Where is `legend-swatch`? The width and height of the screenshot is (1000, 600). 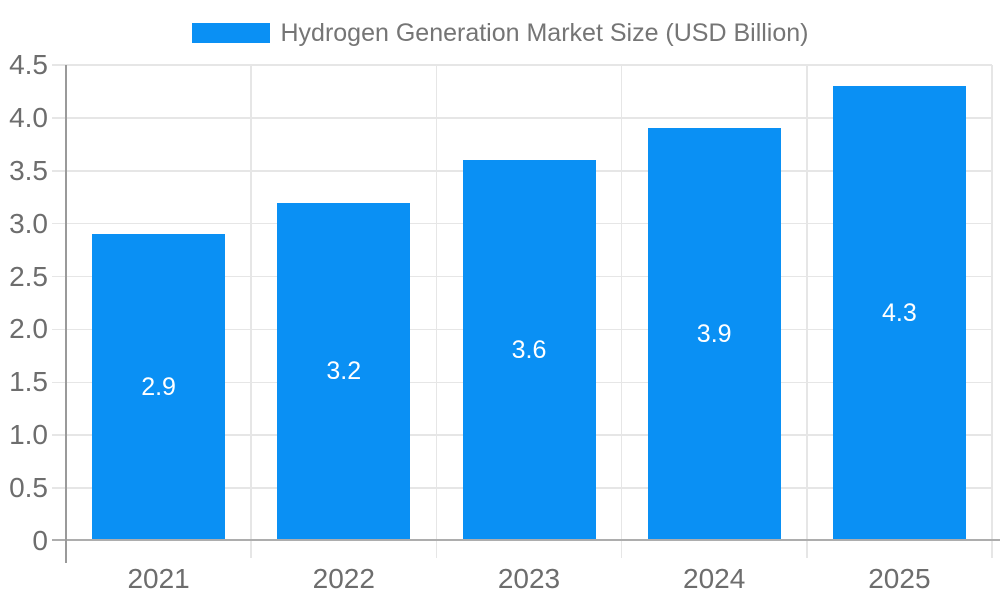
legend-swatch is located at coordinates (230, 33).